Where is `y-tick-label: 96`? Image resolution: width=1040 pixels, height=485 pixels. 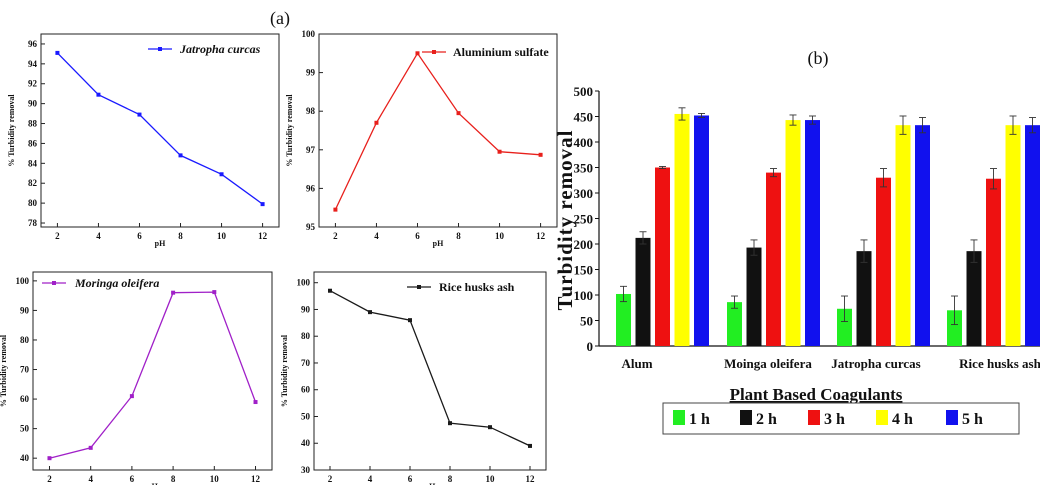
y-tick-label: 96 is located at coordinates (33, 44).